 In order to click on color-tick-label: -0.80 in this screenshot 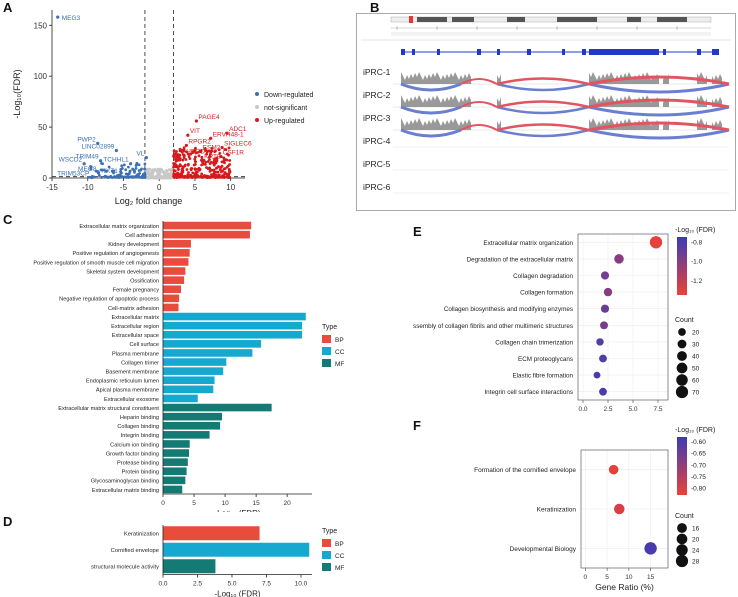, I will do `click(698, 489)`.